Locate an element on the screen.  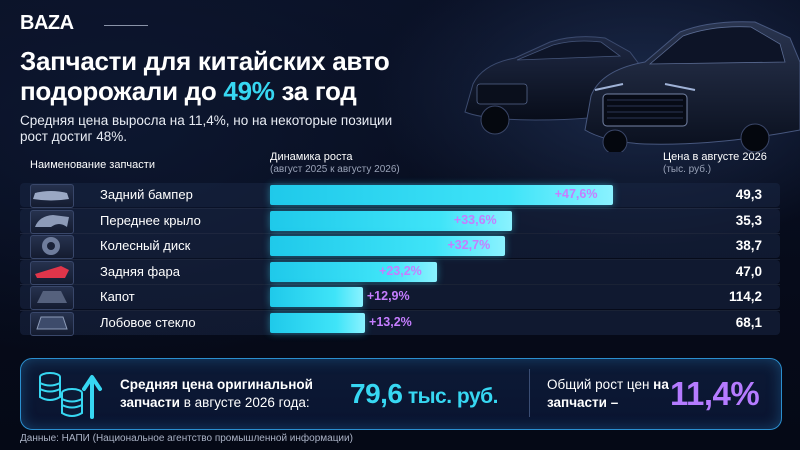
price-value: 38,7 is located at coordinates (748, 245).